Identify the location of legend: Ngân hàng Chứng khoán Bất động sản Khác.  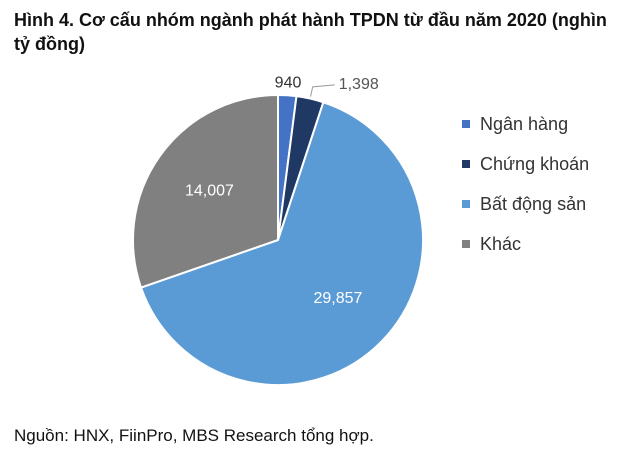
(532, 192).